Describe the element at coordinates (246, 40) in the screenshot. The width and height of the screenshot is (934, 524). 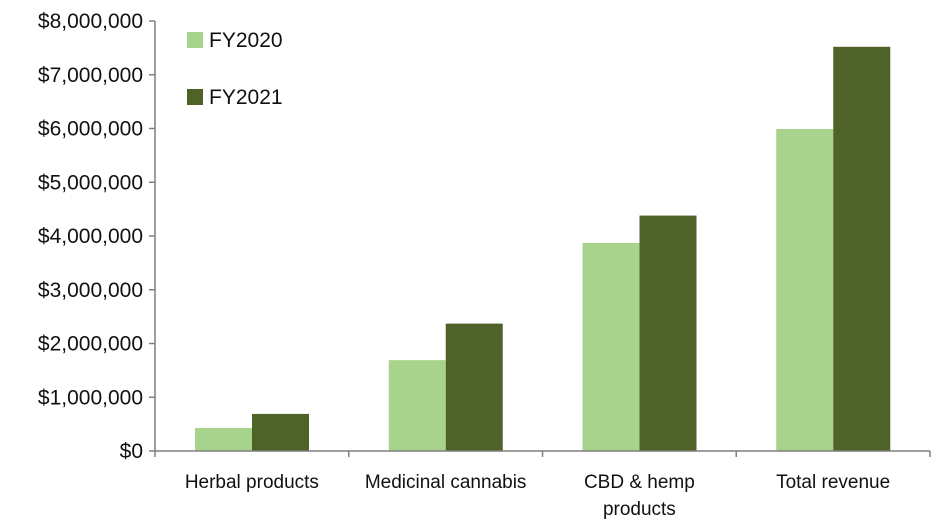
I see `legend-label: FY2020` at that location.